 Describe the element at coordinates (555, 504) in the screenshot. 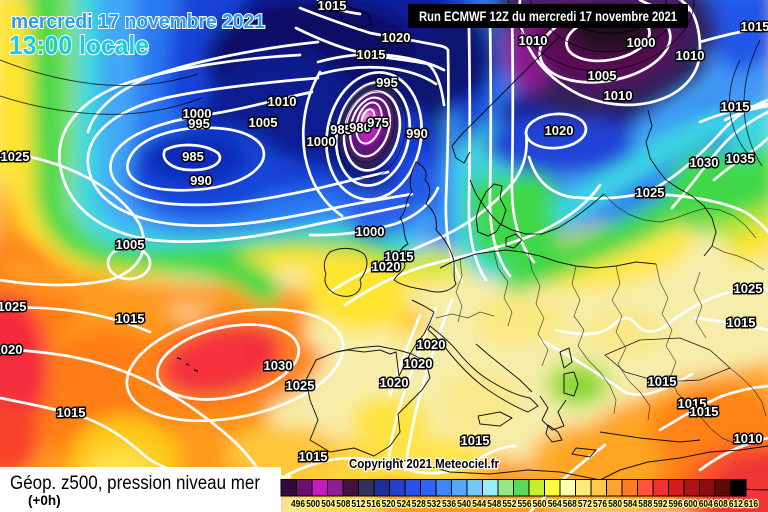

I see `svg-text: 564` at that location.